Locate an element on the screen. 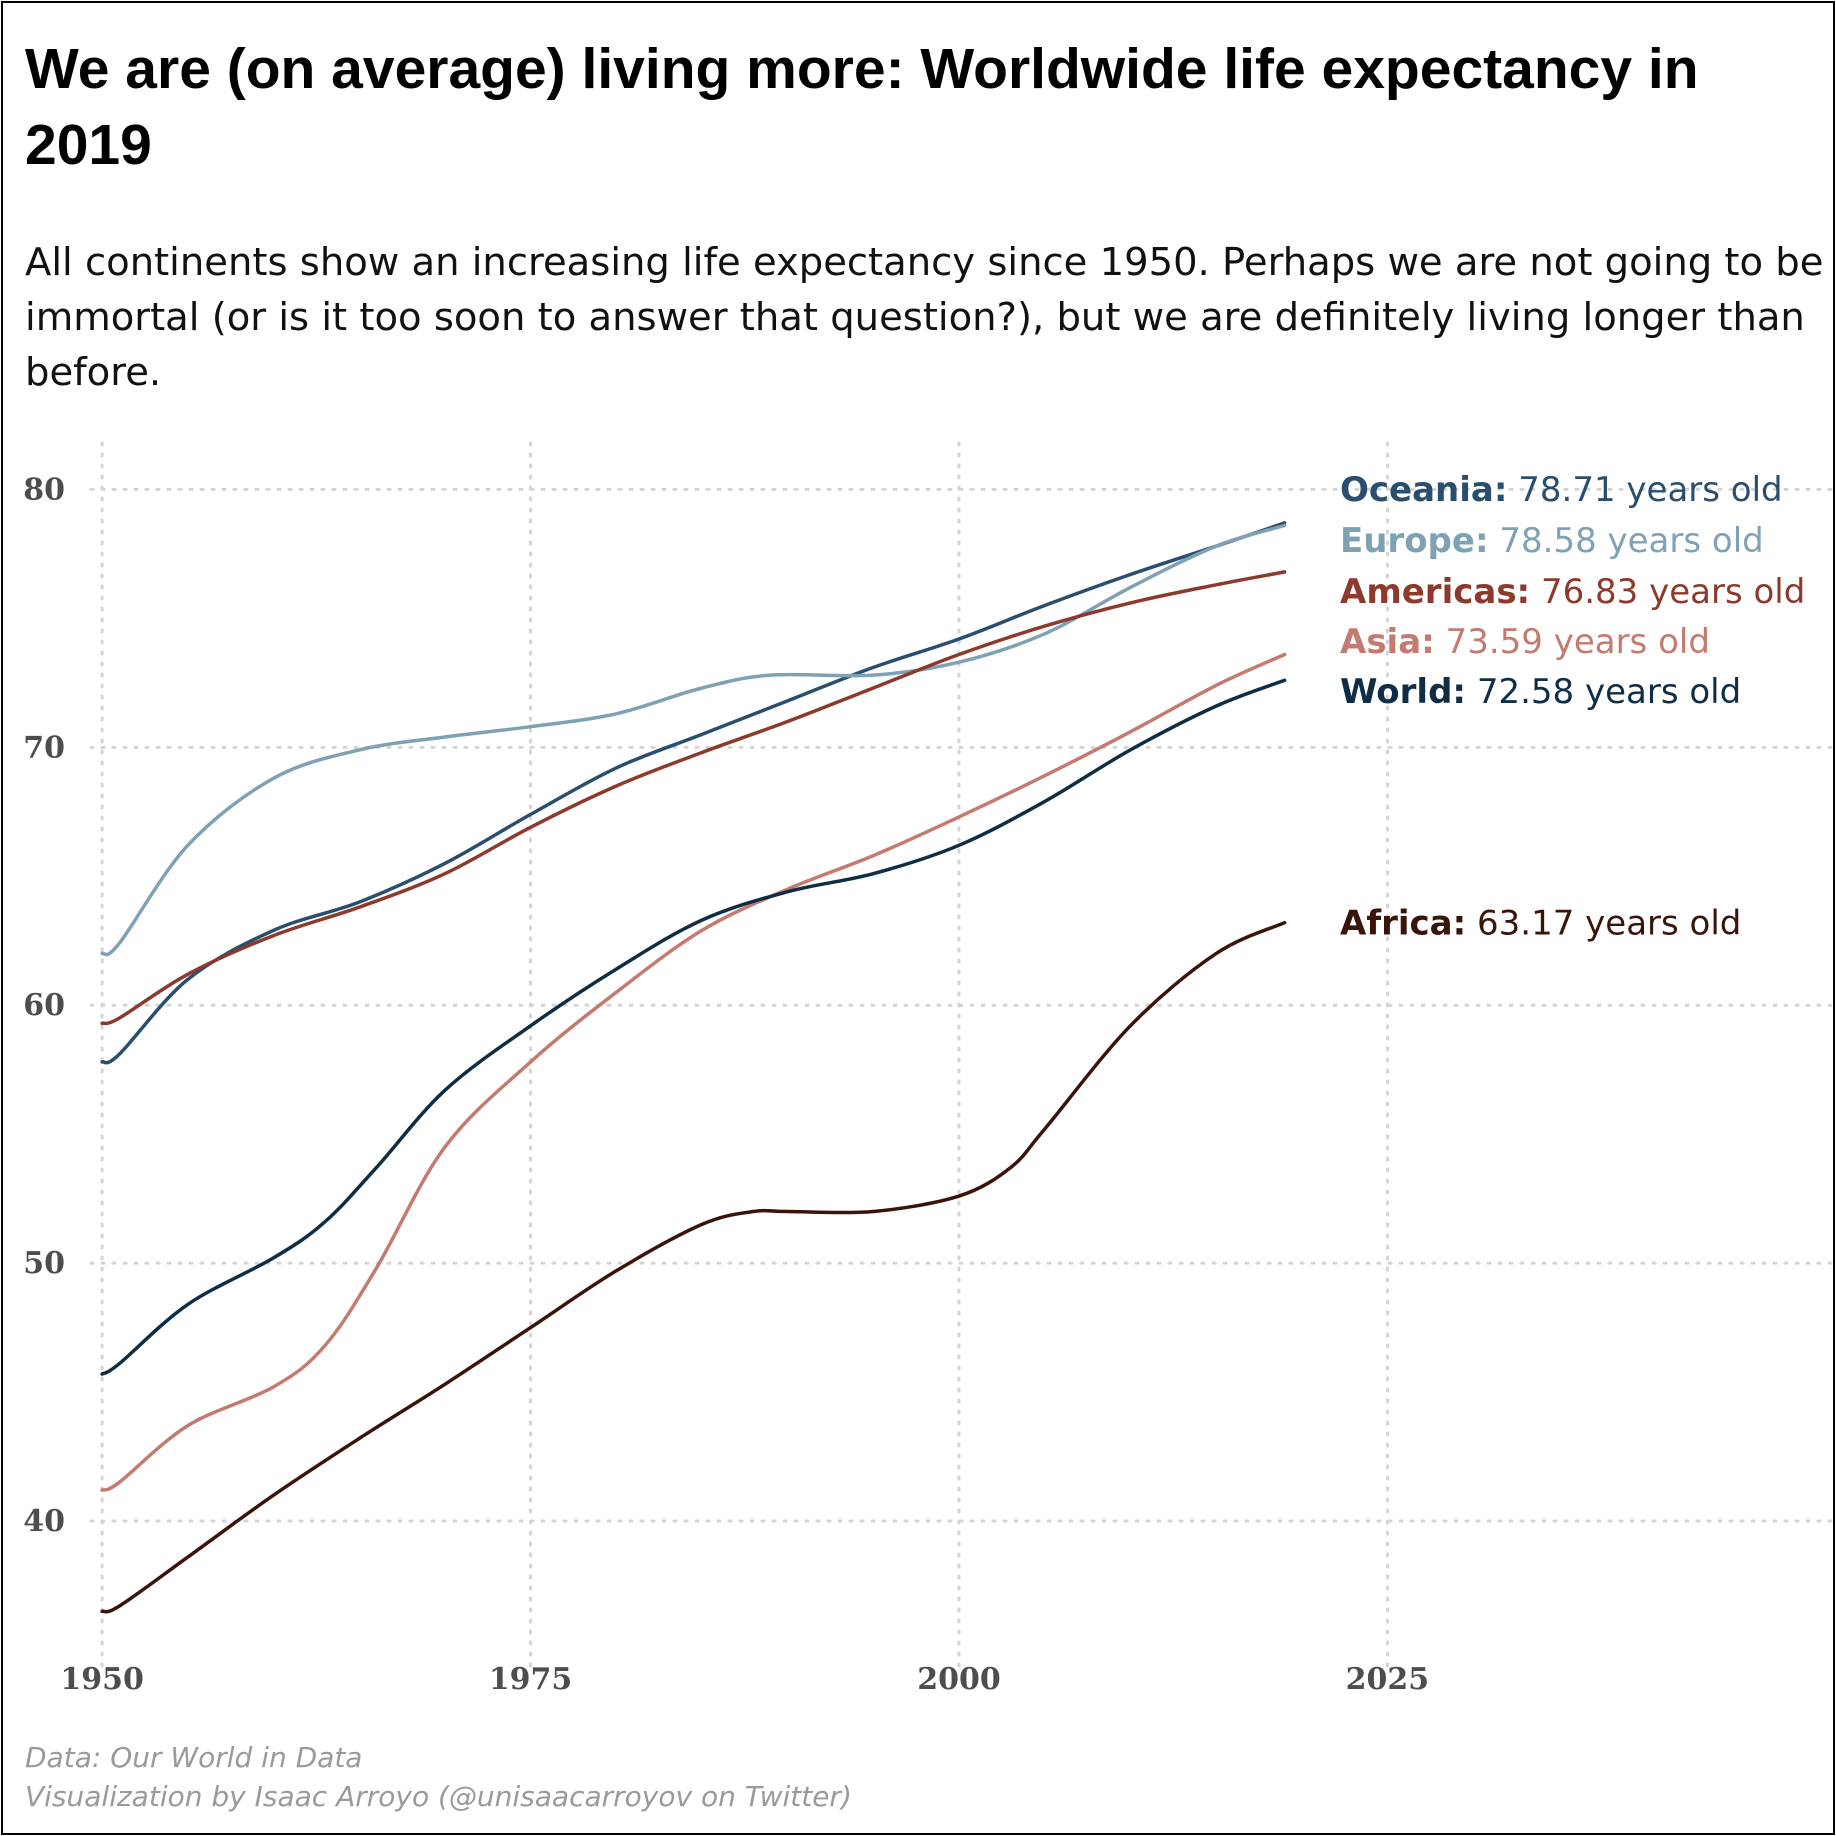 The width and height of the screenshot is (1836, 1836). series-label-europe: Europe: 78.58 years old is located at coordinates (1552, 541).